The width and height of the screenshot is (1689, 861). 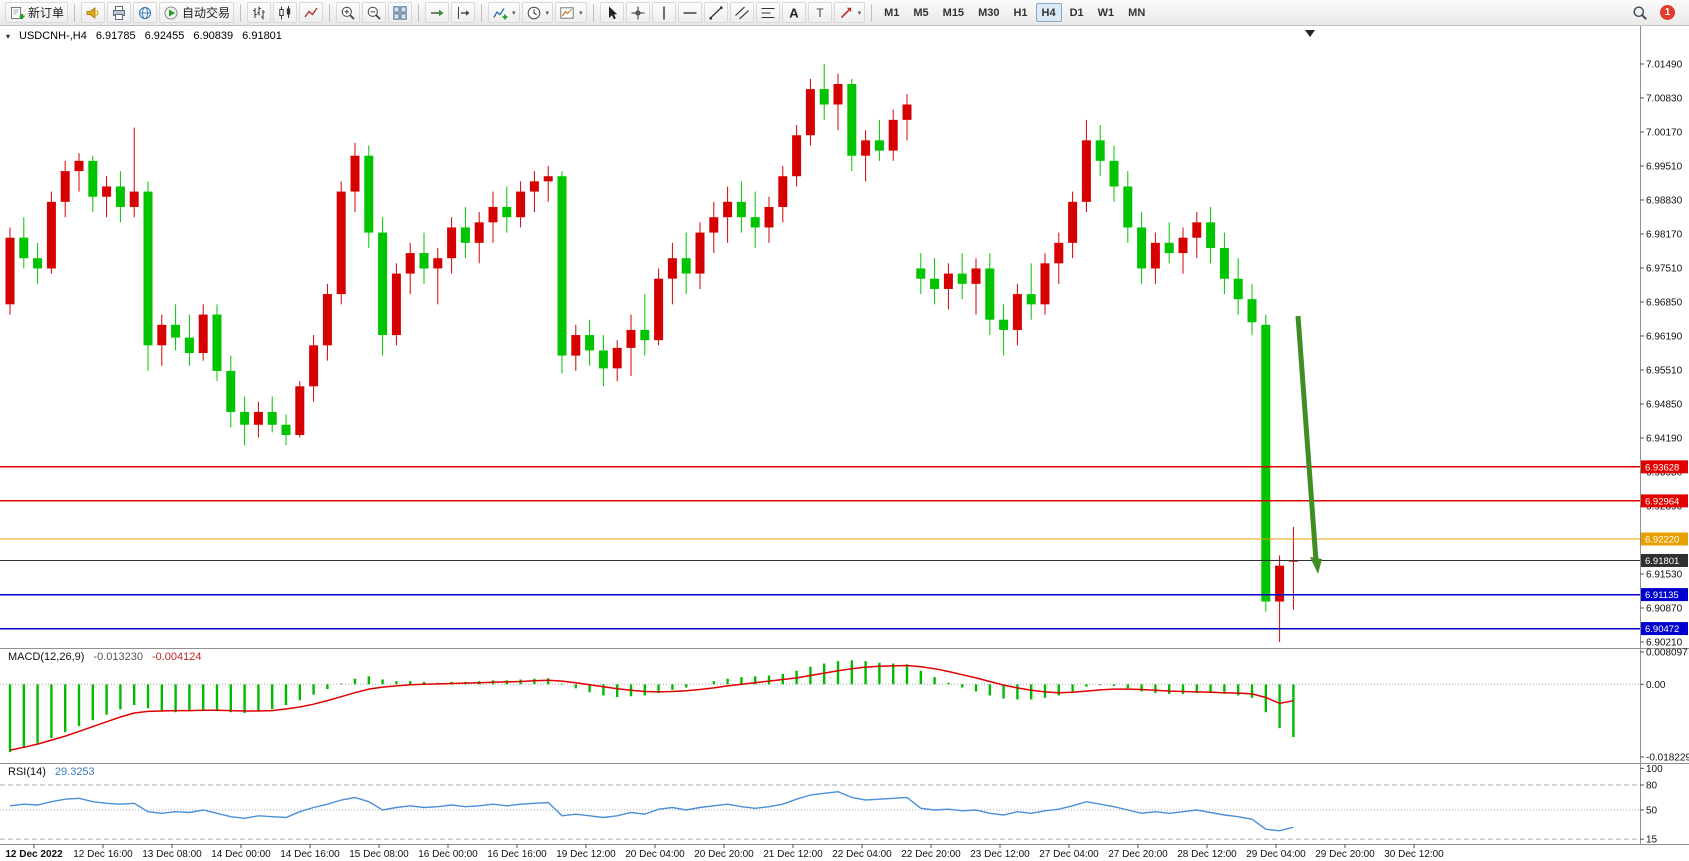 What do you see at coordinates (1664, 337) in the screenshot?
I see `price-axis-tick-label: 6.96190` at bounding box center [1664, 337].